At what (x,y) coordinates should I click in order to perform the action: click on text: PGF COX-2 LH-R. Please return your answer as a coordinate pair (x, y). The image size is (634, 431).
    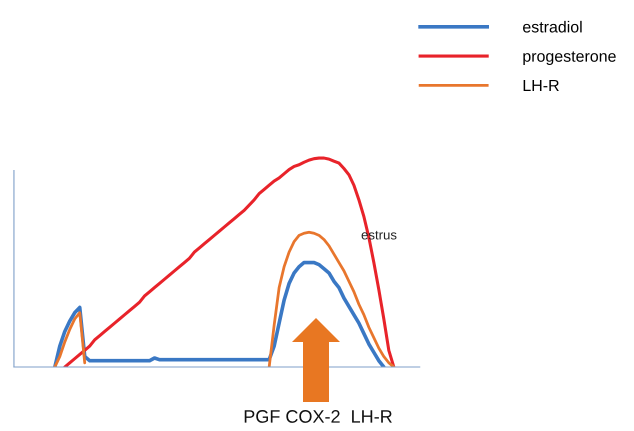
    Looking at the image, I should click on (318, 416).